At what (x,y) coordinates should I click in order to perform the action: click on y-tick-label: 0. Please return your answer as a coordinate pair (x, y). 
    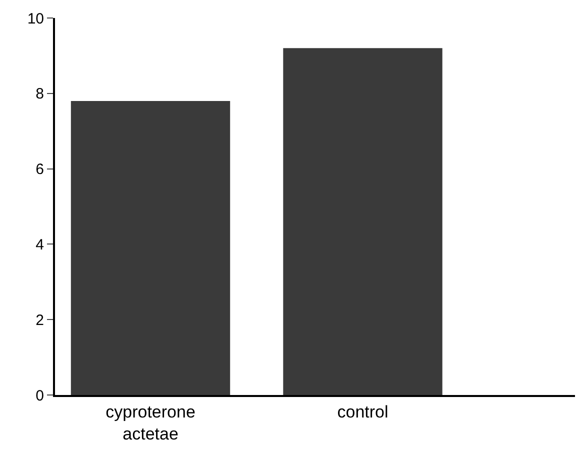
    Looking at the image, I should click on (40, 395).